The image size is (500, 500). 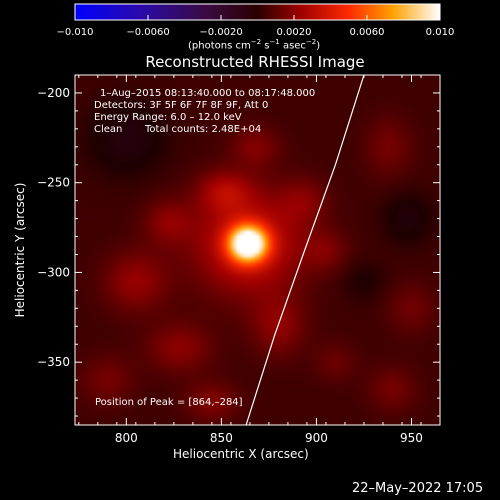 What do you see at coordinates (241, 454) in the screenshot?
I see `x-axis-label: Heliocentric X (arcsec)` at bounding box center [241, 454].